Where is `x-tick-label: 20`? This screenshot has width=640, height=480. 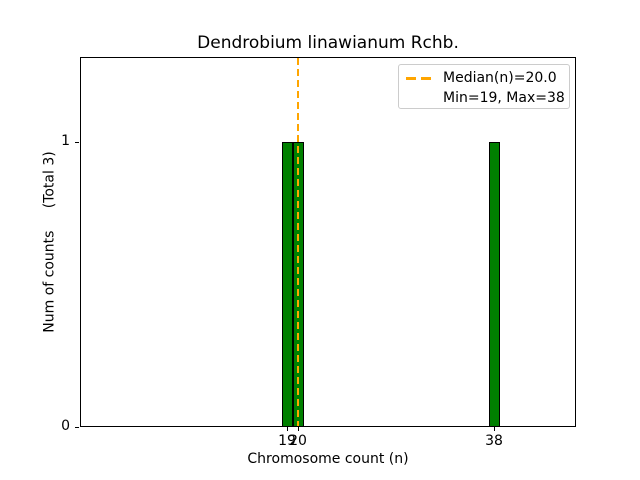
x-tick-label: 20 is located at coordinates (298, 441).